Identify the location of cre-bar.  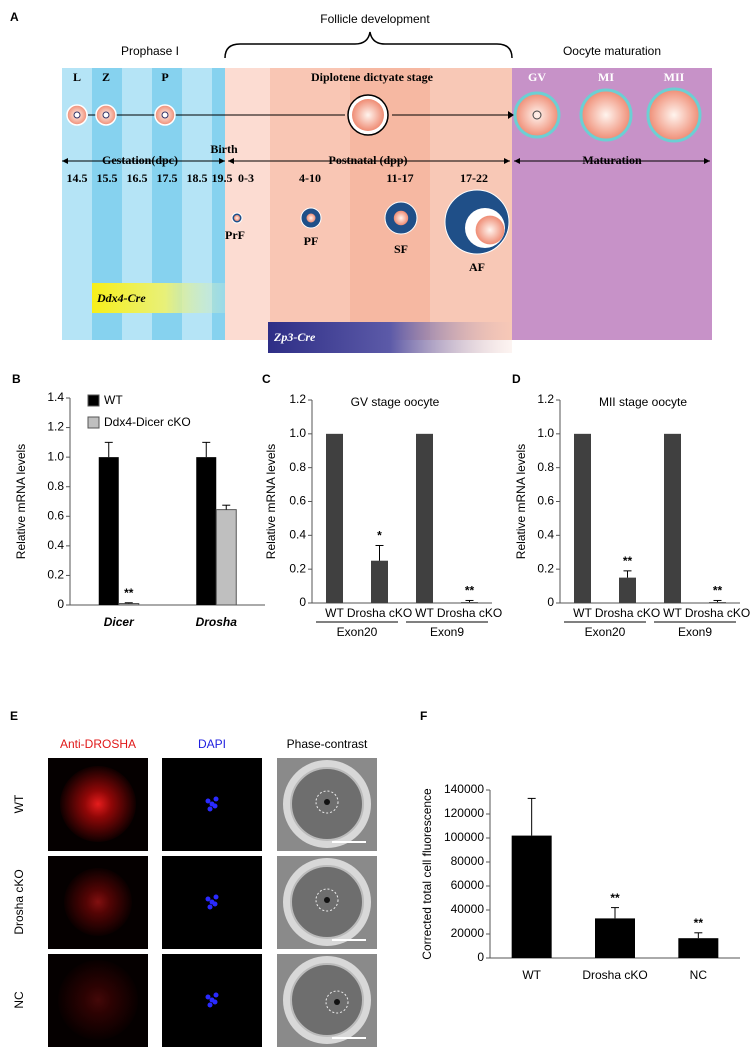
(158, 298).